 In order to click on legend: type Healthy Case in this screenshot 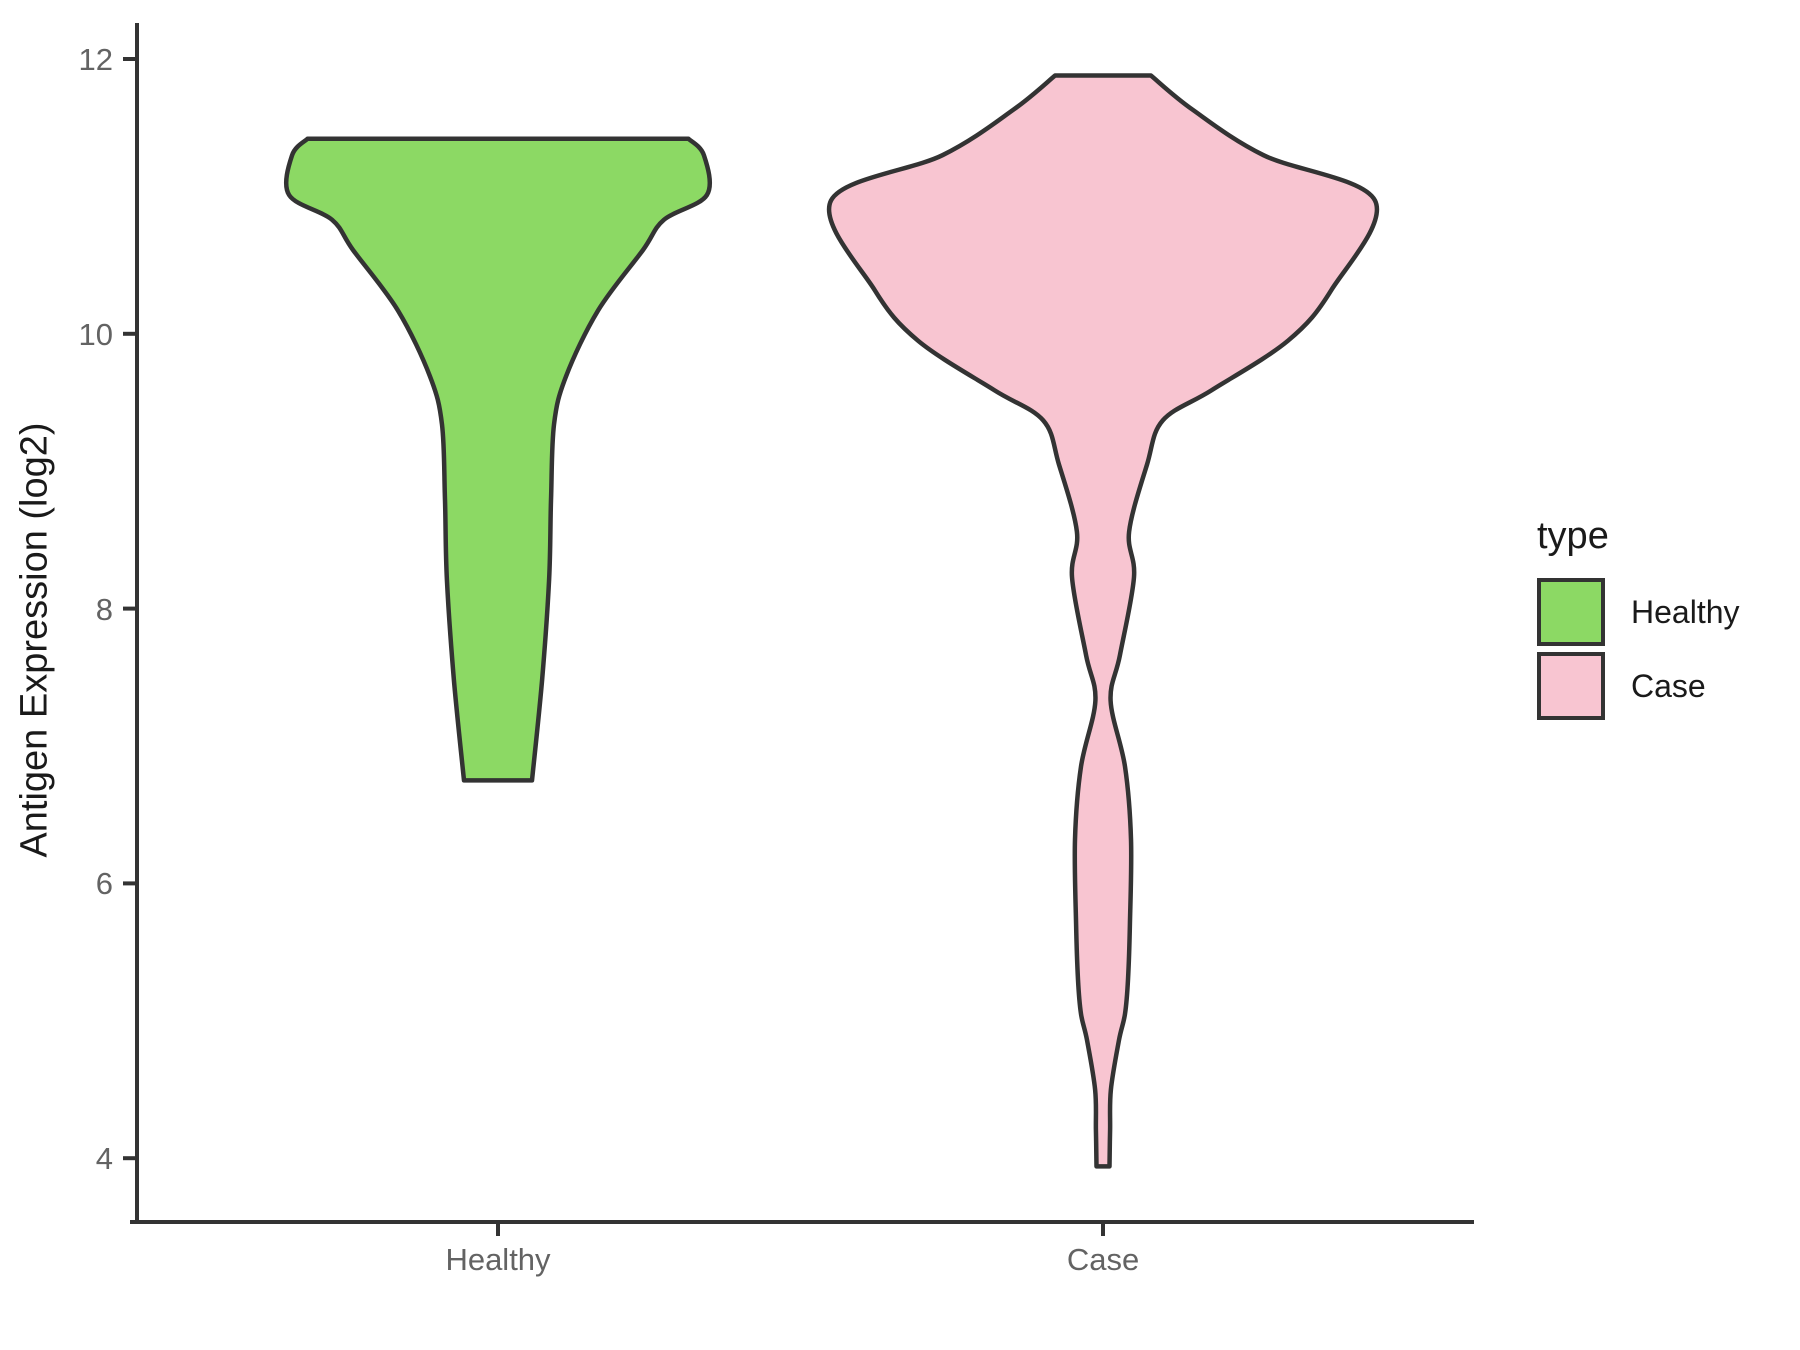, I will do `click(1638, 620)`.